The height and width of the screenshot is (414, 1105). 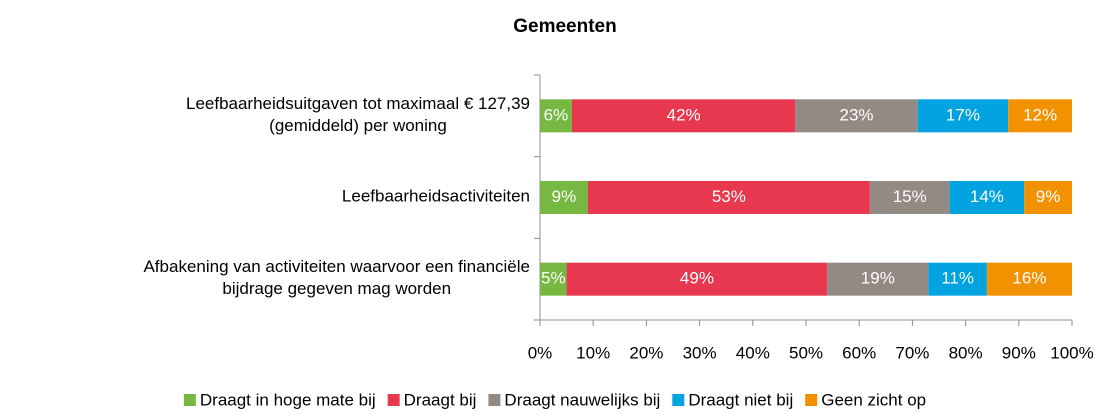 What do you see at coordinates (582, 399) in the screenshot?
I see `legend-label: Draagt nauwelijks bij` at bounding box center [582, 399].